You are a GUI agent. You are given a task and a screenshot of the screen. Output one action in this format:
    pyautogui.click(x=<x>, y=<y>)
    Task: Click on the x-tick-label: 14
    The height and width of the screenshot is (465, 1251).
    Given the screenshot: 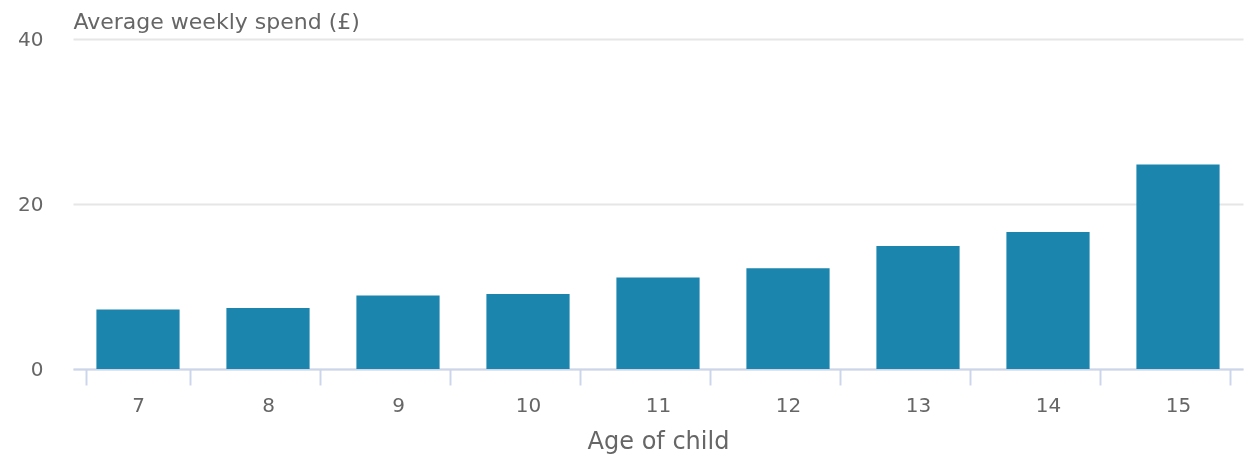 What is the action you would take?
    pyautogui.click(x=1048, y=404)
    